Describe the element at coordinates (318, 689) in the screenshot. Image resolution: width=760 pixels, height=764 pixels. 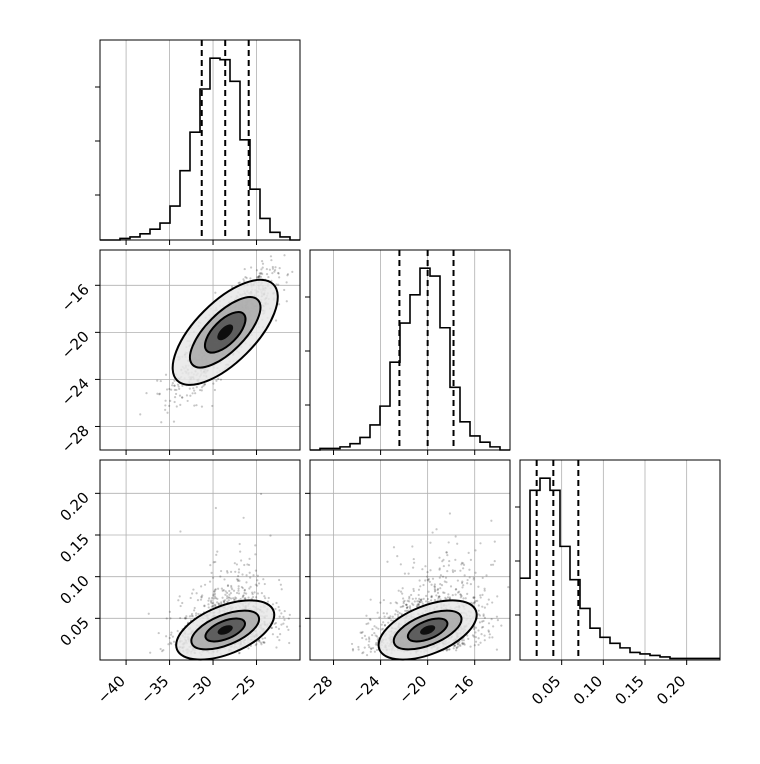
I see `x-tick-label: −28` at that location.